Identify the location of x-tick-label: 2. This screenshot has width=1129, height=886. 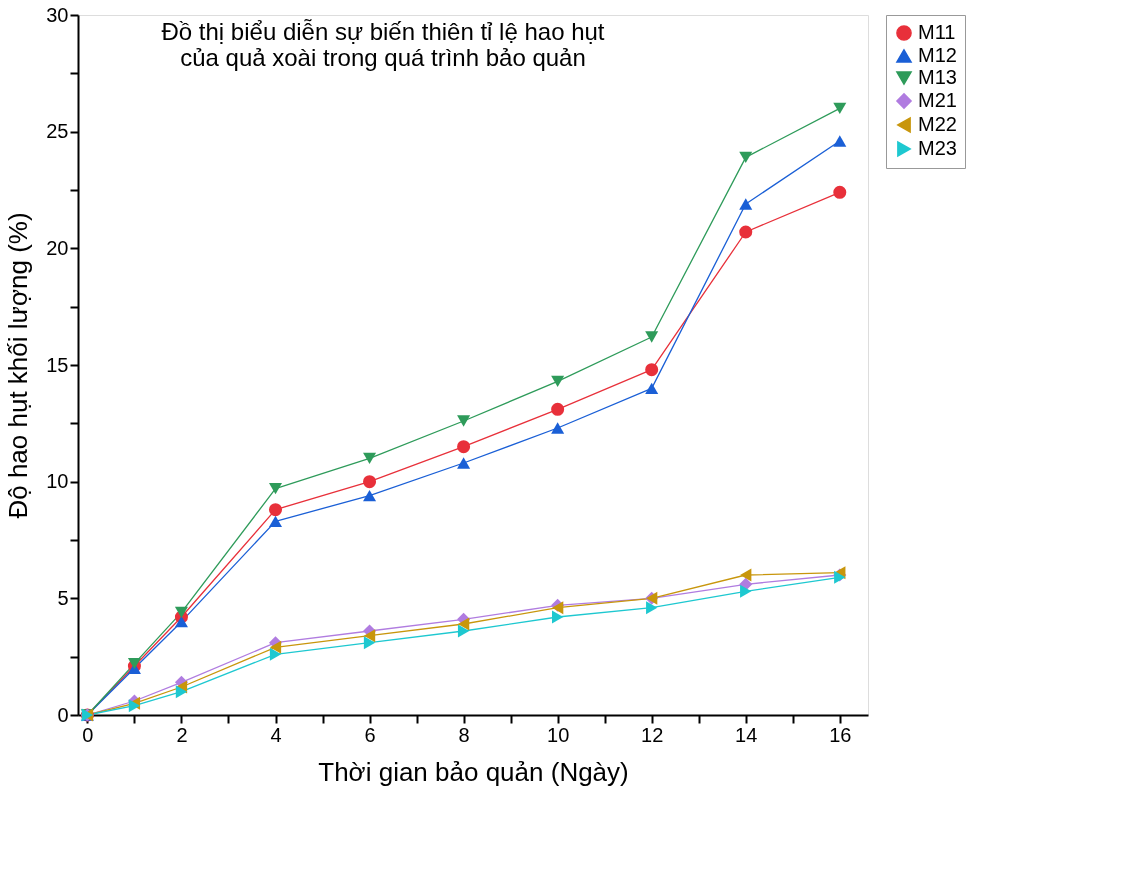
(182, 734).